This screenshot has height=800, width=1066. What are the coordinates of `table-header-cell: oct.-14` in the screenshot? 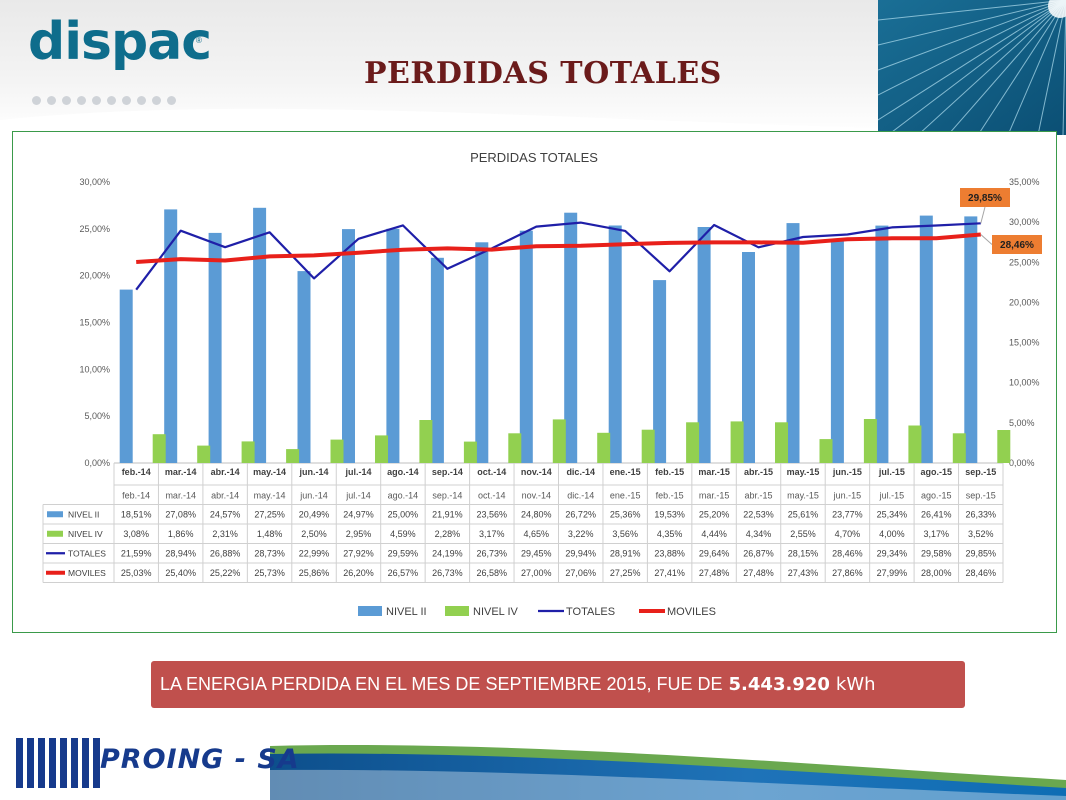 It's located at (492, 496).